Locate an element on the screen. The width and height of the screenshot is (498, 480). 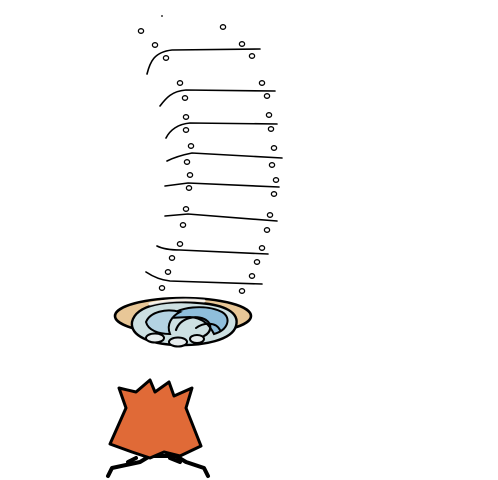
orange-fox-creature-icon is located at coordinates (158, 428).